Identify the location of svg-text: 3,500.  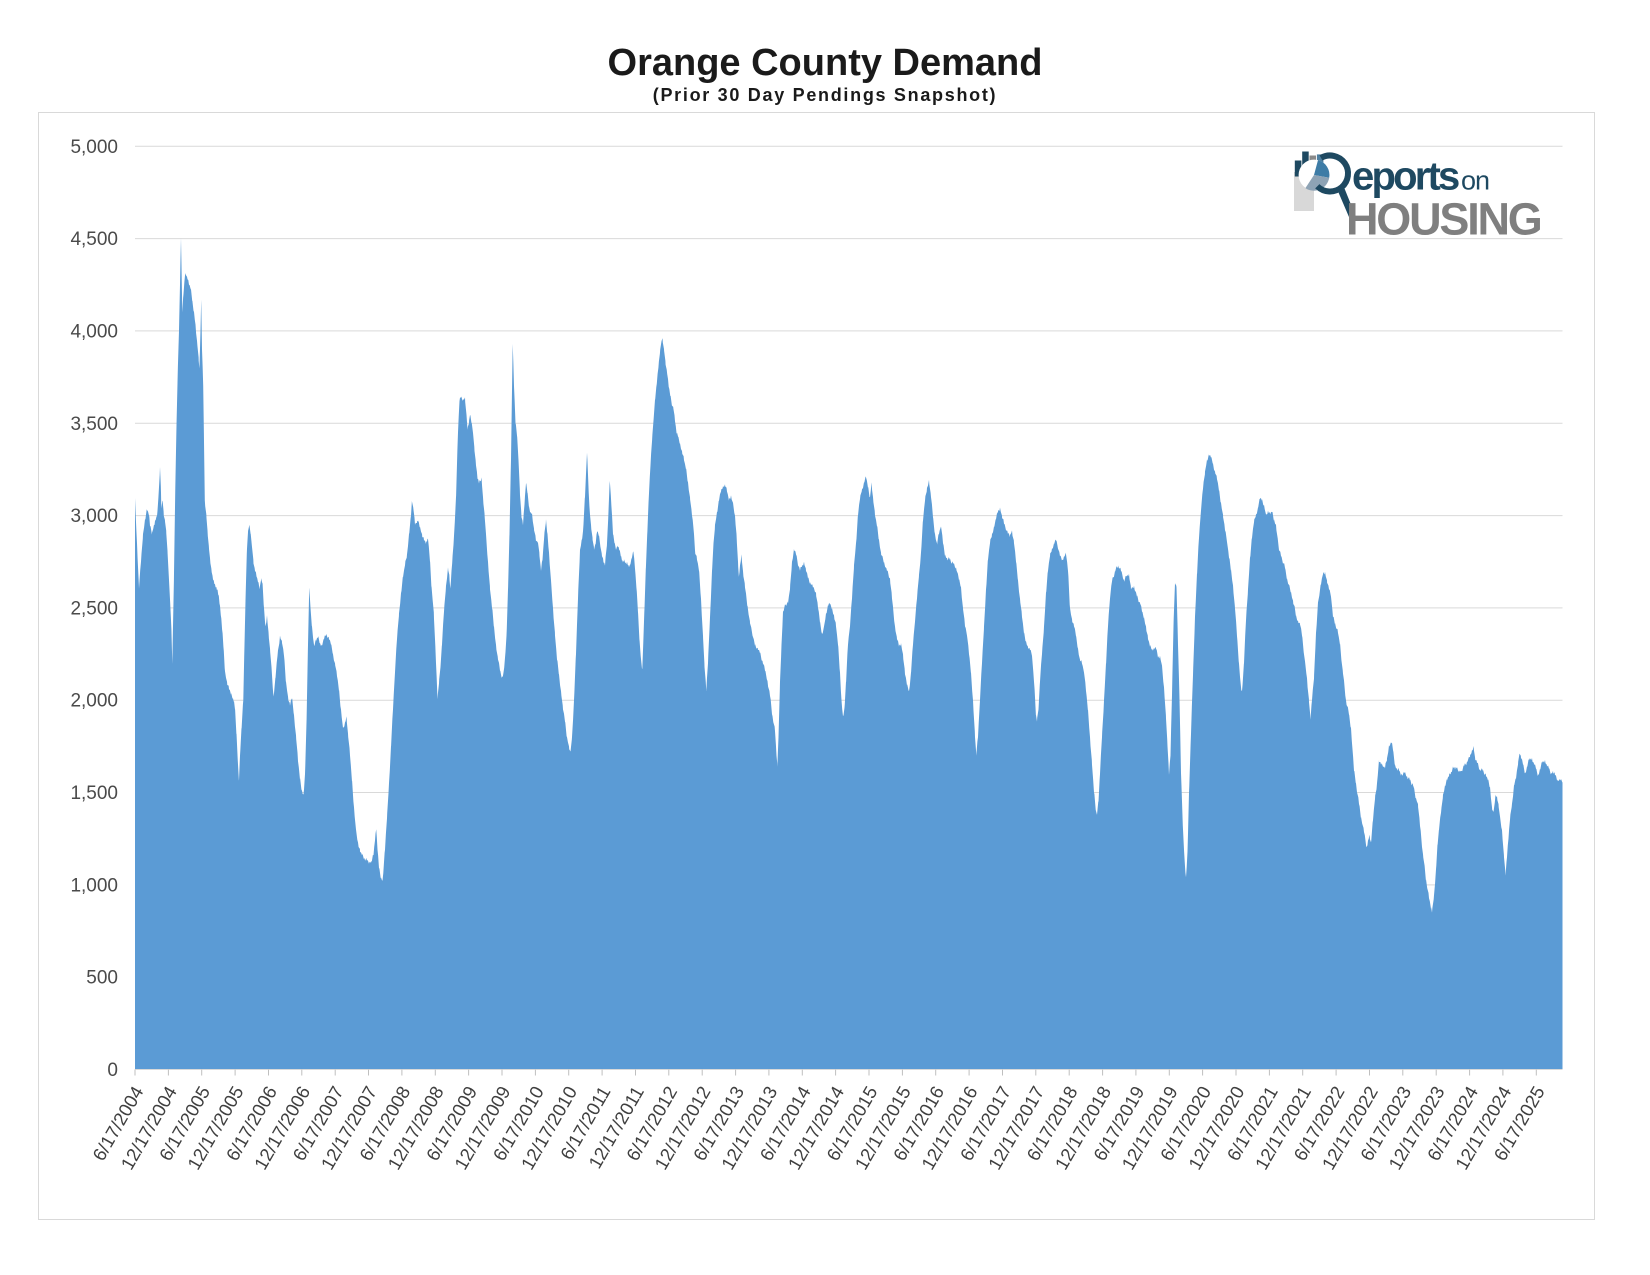
(94, 424).